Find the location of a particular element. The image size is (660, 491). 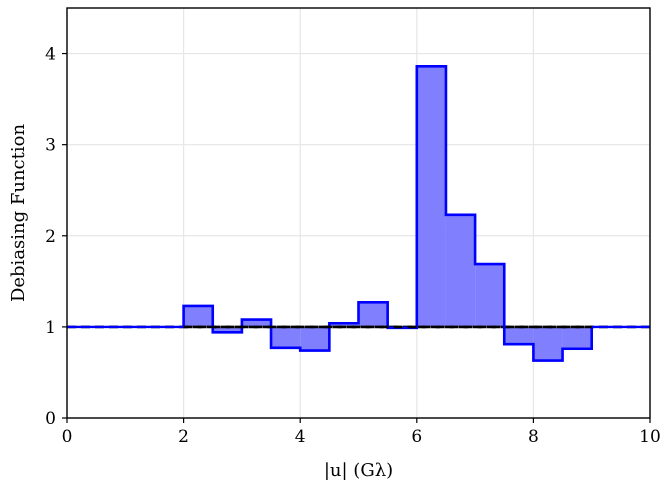

y-tick-label: 2 is located at coordinates (50, 237).